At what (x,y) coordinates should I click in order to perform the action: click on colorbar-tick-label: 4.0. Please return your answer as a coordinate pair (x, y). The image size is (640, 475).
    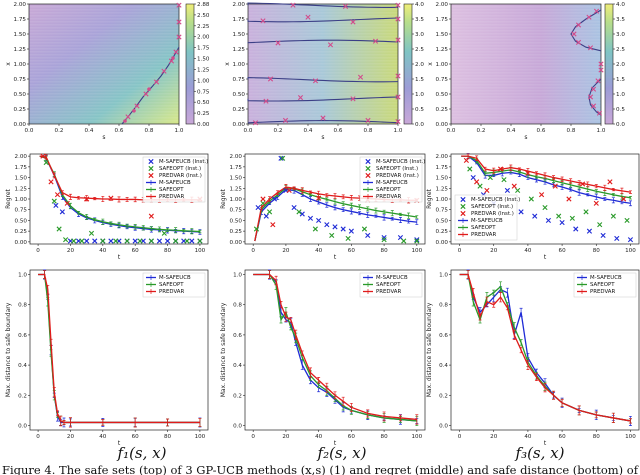
    Looking at the image, I should click on (419, 5).